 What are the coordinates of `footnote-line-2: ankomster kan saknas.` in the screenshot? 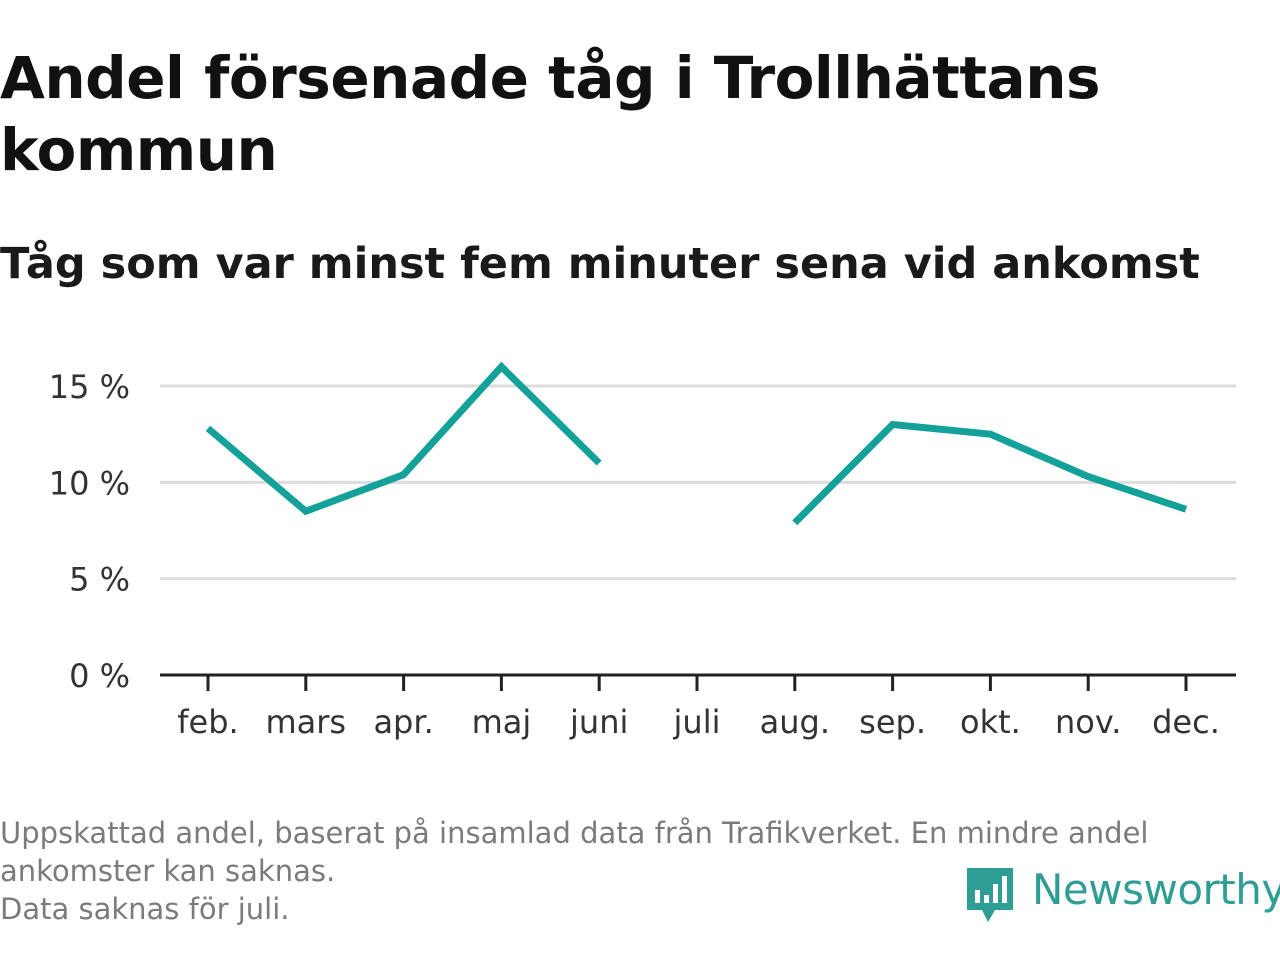 It's located at (168, 871).